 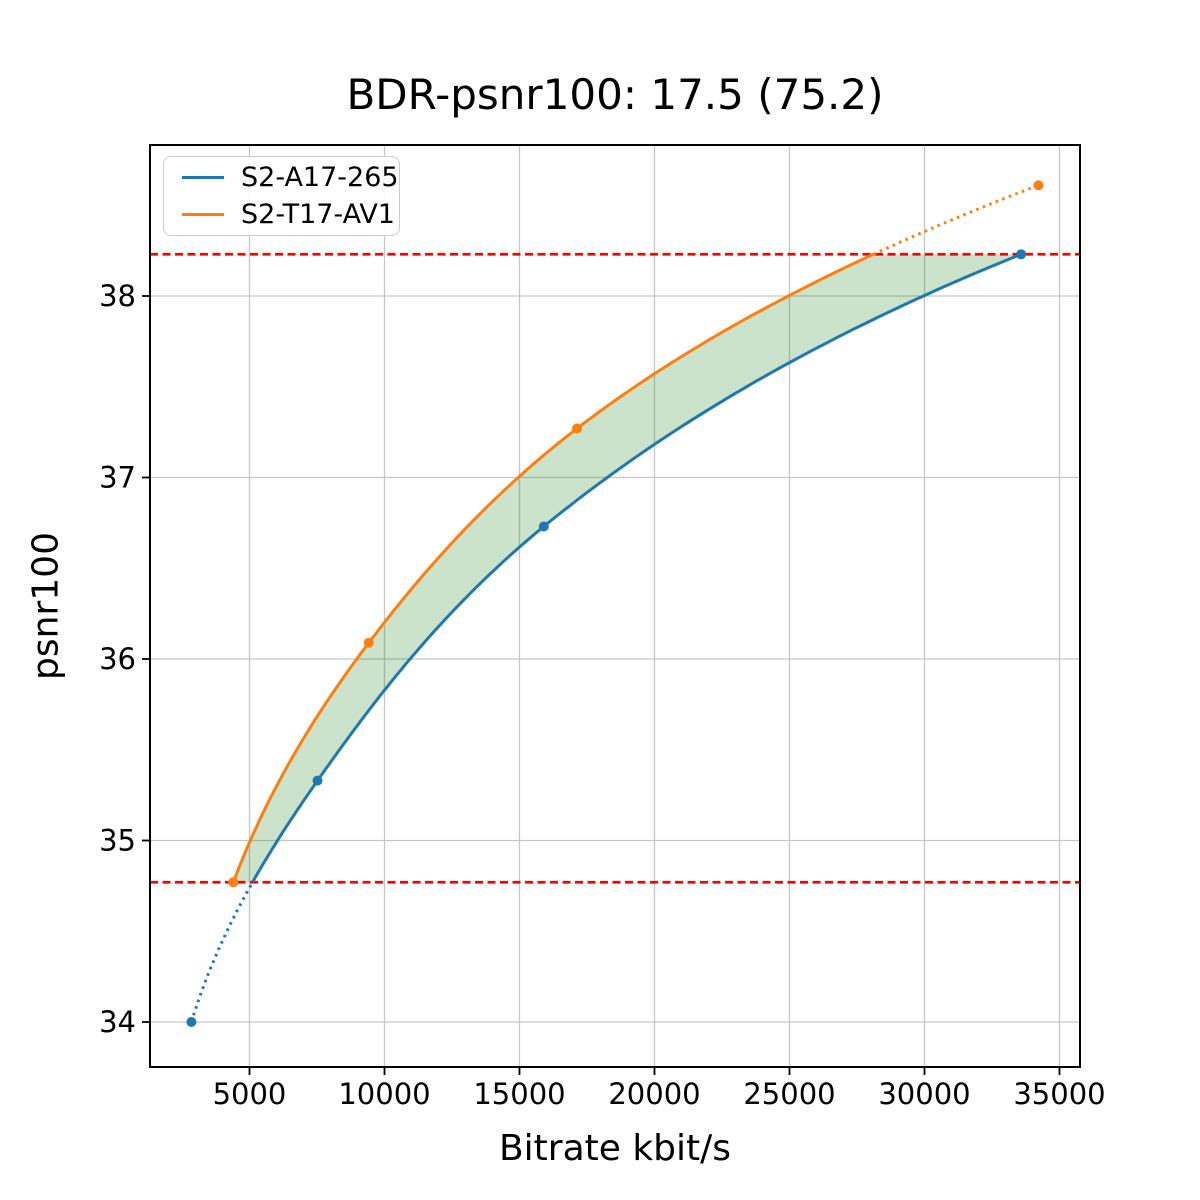 I want to click on x-tick-label: 10000, so click(x=384, y=1094).